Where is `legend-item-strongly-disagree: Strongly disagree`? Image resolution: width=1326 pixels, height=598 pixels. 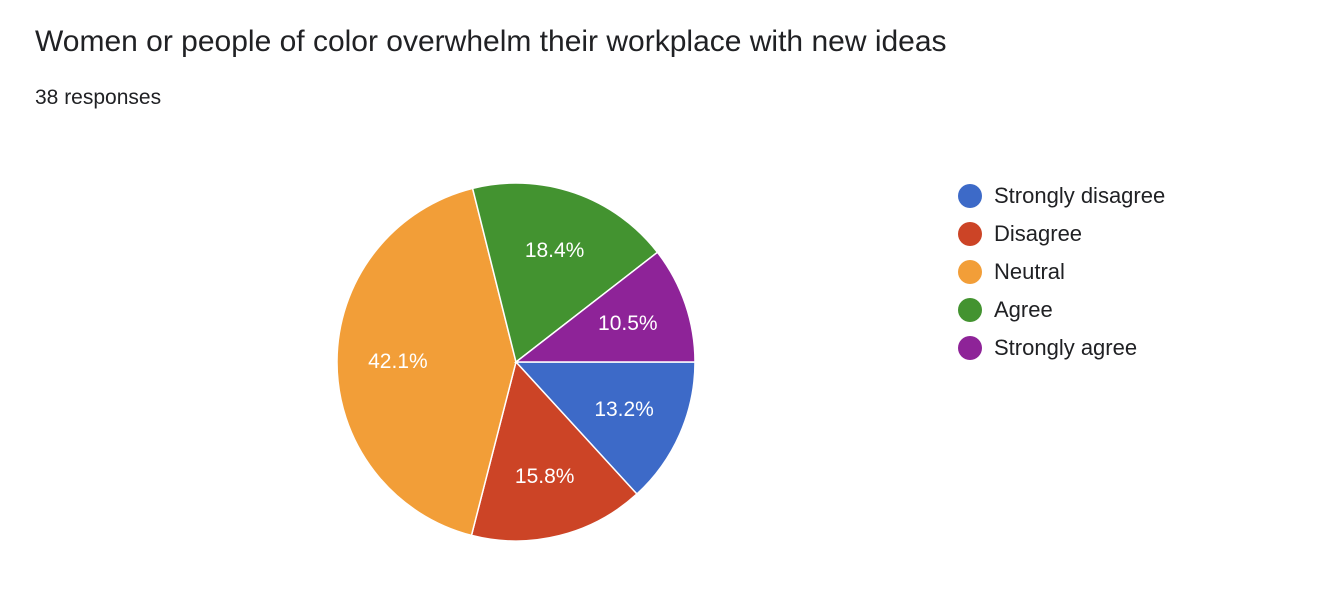
legend-item-strongly-disagree: Strongly disagree is located at coordinates (1061, 196).